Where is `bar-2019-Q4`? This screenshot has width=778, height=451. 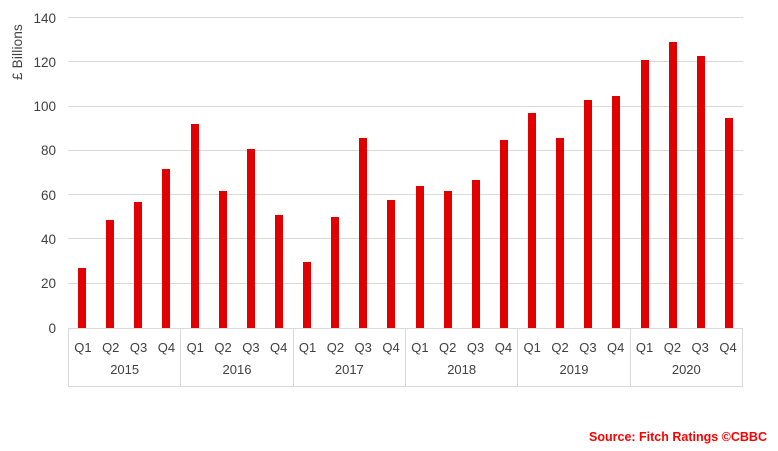
bar-2019-Q4 is located at coordinates (616, 211).